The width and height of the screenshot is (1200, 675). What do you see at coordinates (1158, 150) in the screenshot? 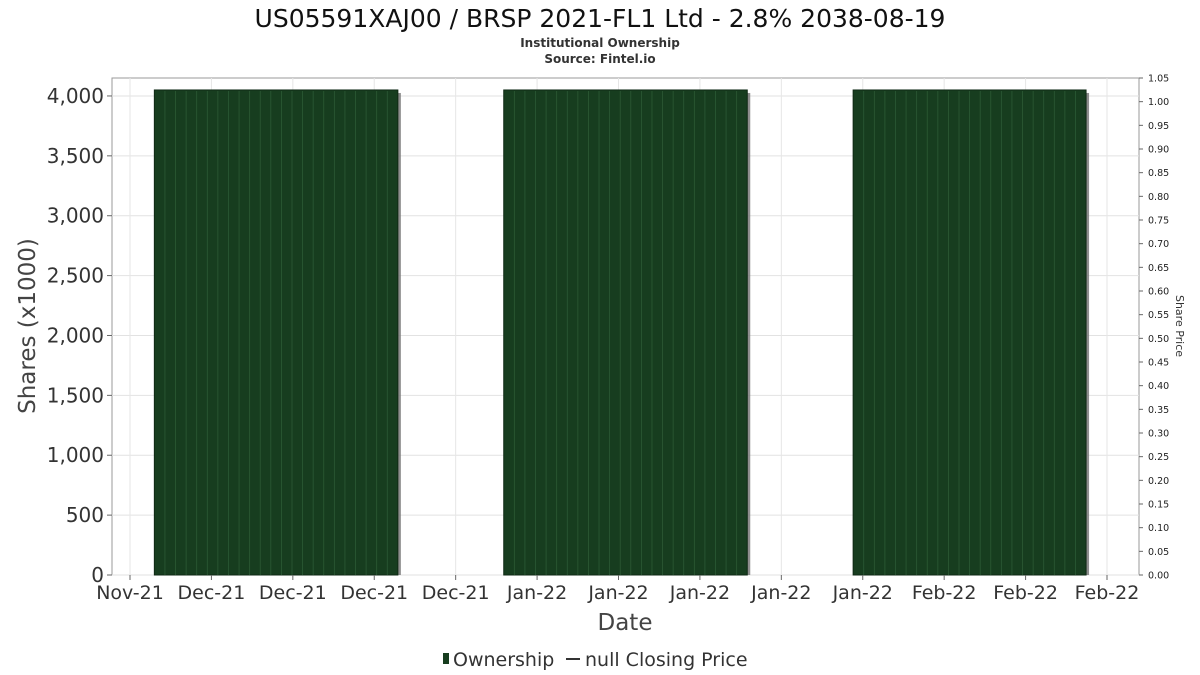
I see `y-right-tick-label: 0.90` at bounding box center [1158, 150].